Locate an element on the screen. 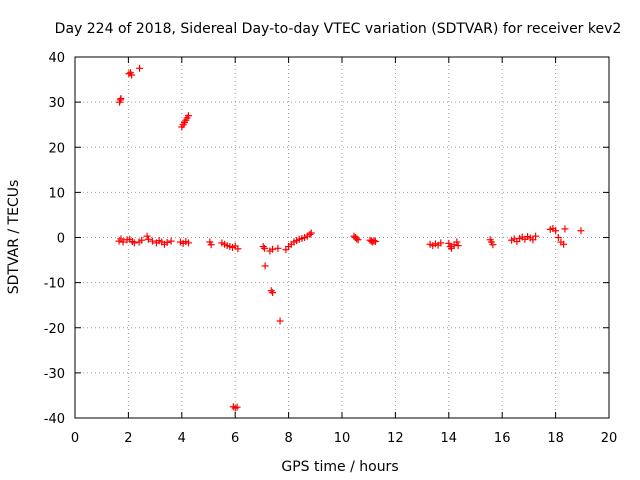 This screenshot has width=640, height=480. x-tick-label: 6 is located at coordinates (235, 438).